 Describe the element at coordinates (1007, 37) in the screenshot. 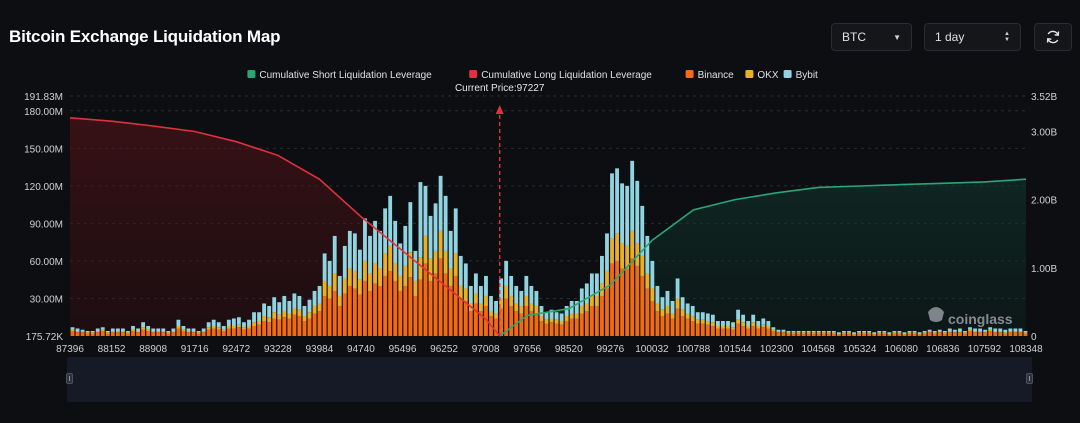

I see `up-down-icon: ▲ ▼` at that location.